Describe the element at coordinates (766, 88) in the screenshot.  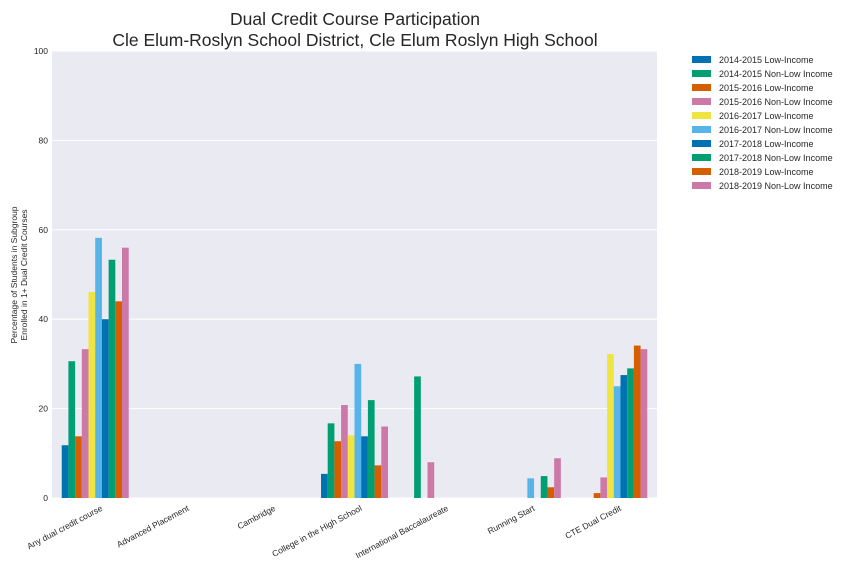
I see `legend-label: 2015-2016 Low-Income` at that location.